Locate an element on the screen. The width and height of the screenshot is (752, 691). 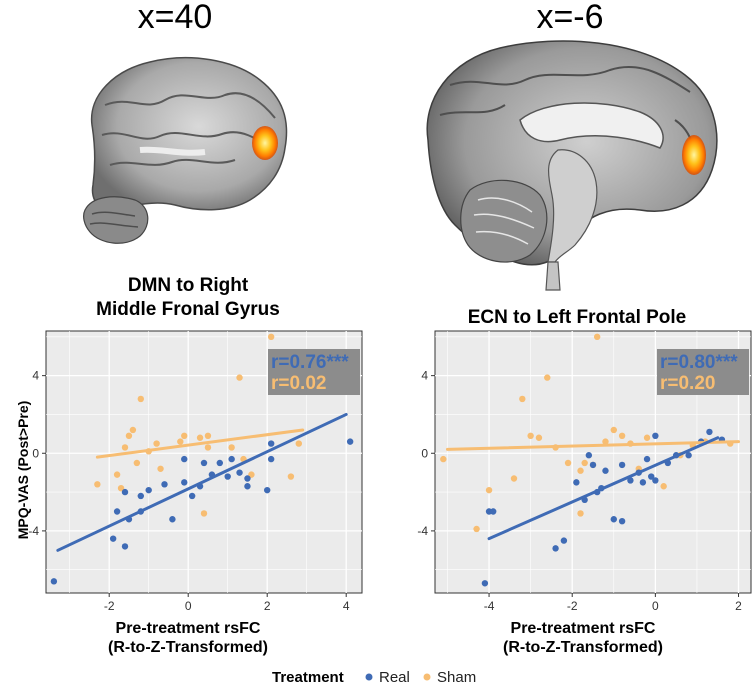
legend: Treatment Real Sham is located at coordinates (374, 677).